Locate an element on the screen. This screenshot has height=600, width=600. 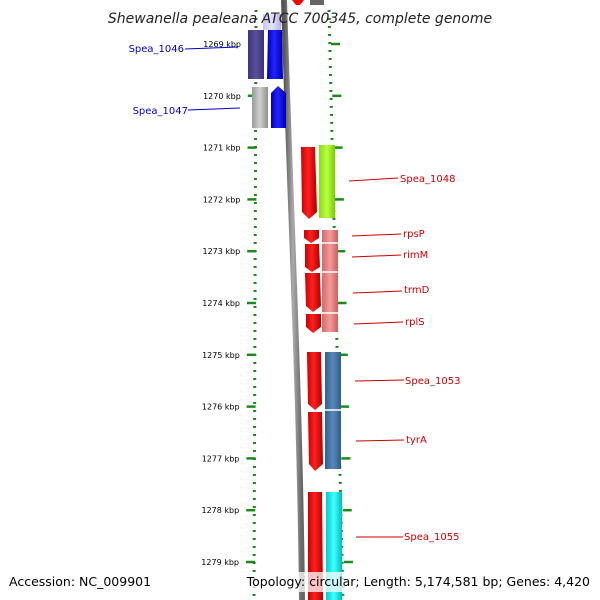
gene-trmd is located at coordinates (313, 292).